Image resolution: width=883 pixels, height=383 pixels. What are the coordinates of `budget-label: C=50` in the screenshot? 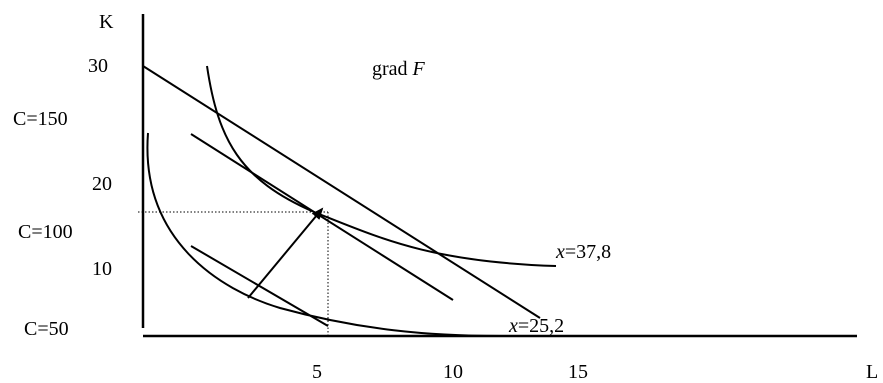 It's located at (46, 329).